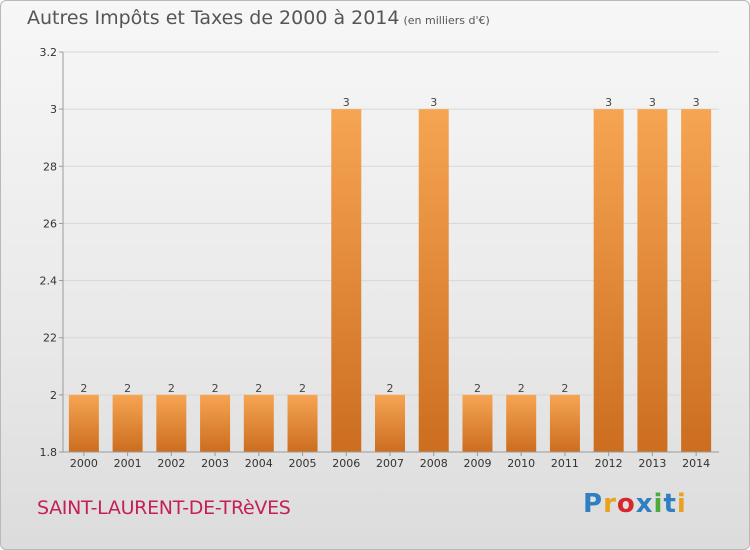  What do you see at coordinates (644, 504) in the screenshot?
I see `logo-letter: x` at bounding box center [644, 504].